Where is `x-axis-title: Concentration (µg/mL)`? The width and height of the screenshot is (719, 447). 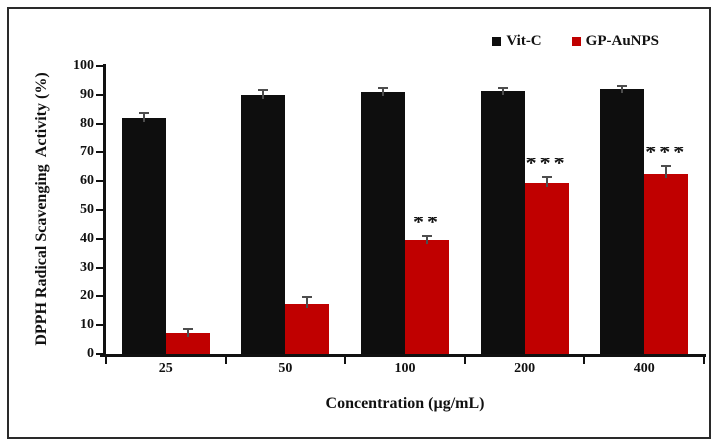 x-axis-title: Concentration (µg/mL) is located at coordinates (405, 403).